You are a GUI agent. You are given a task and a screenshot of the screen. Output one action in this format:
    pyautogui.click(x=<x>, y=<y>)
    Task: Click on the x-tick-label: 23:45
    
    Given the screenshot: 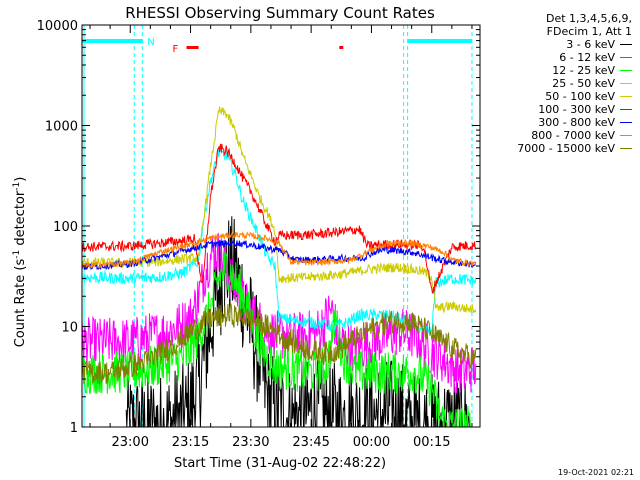 What is the action you would take?
    pyautogui.click(x=310, y=442)
    